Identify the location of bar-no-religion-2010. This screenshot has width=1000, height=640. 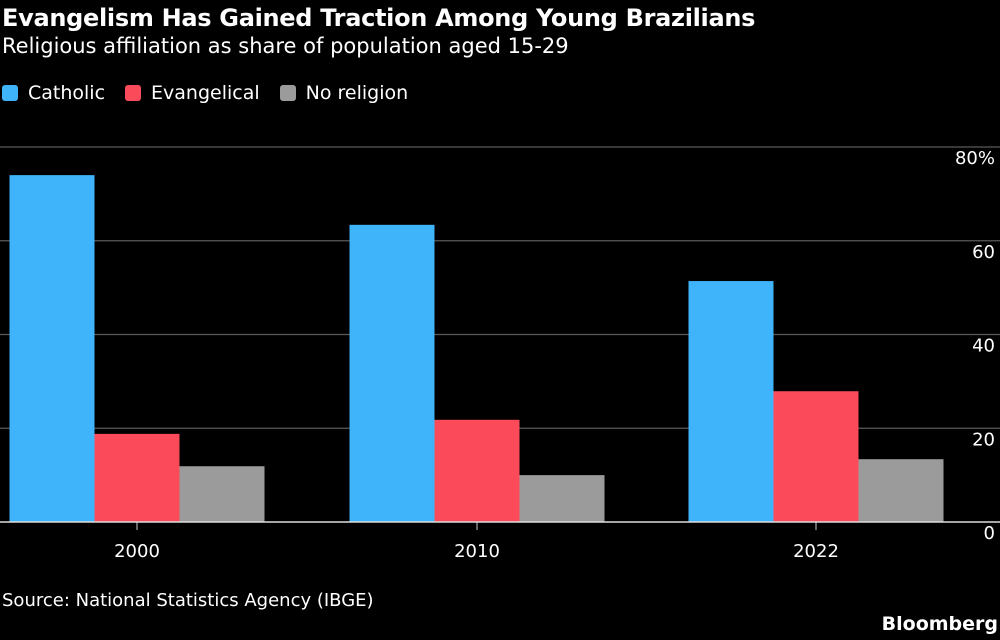
(562, 498).